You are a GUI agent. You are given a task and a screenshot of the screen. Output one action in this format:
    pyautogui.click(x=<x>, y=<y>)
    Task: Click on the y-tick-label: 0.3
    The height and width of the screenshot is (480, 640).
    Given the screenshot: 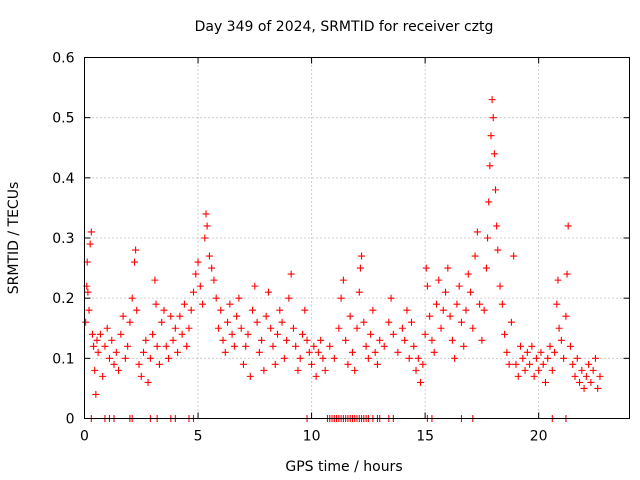 What is the action you would take?
    pyautogui.click(x=63, y=239)
    